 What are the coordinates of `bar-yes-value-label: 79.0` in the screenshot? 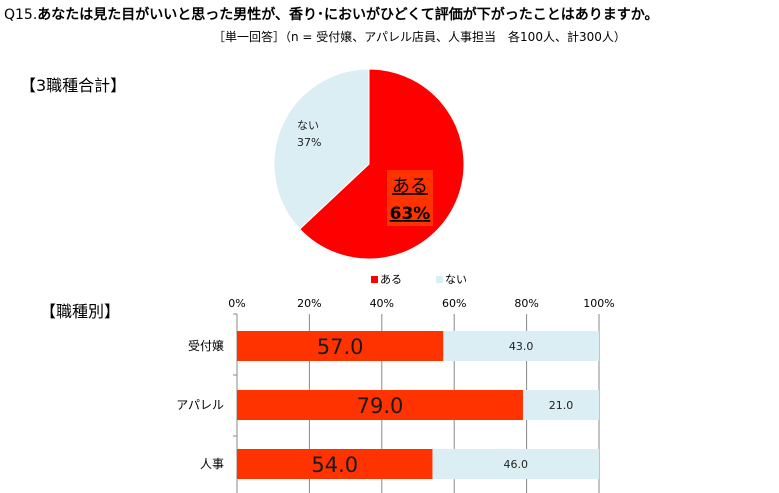 It's located at (380, 406).